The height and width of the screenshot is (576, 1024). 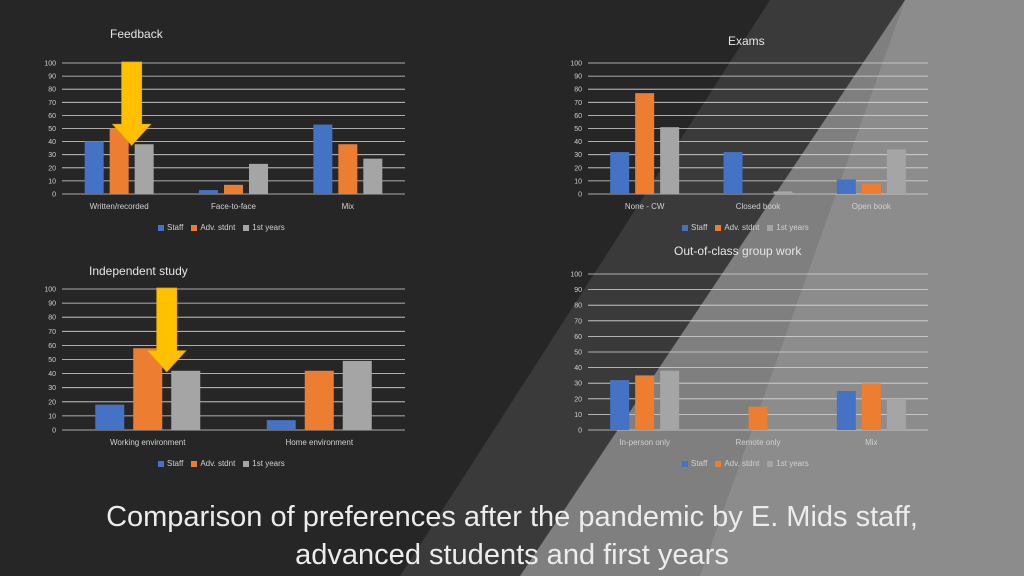 I want to click on x-category-label: Mix, so click(x=348, y=206).